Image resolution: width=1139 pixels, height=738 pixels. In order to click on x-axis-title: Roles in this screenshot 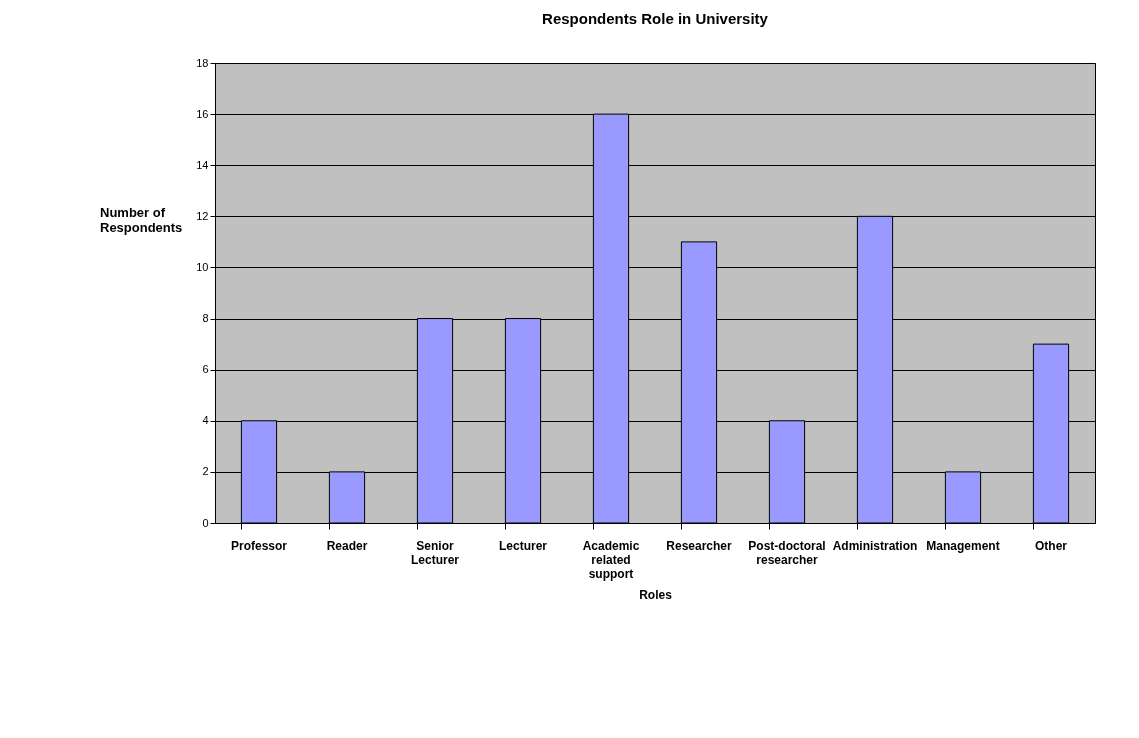, I will do `click(656, 595)`.